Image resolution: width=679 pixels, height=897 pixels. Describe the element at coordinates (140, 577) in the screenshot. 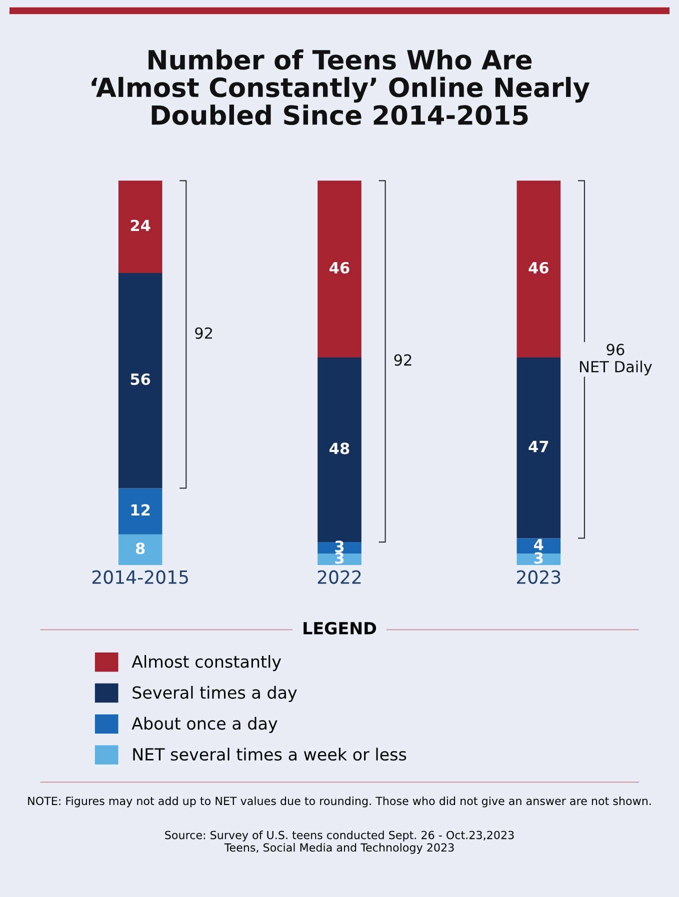

I see `x-tick-label: 2014-2015` at that location.